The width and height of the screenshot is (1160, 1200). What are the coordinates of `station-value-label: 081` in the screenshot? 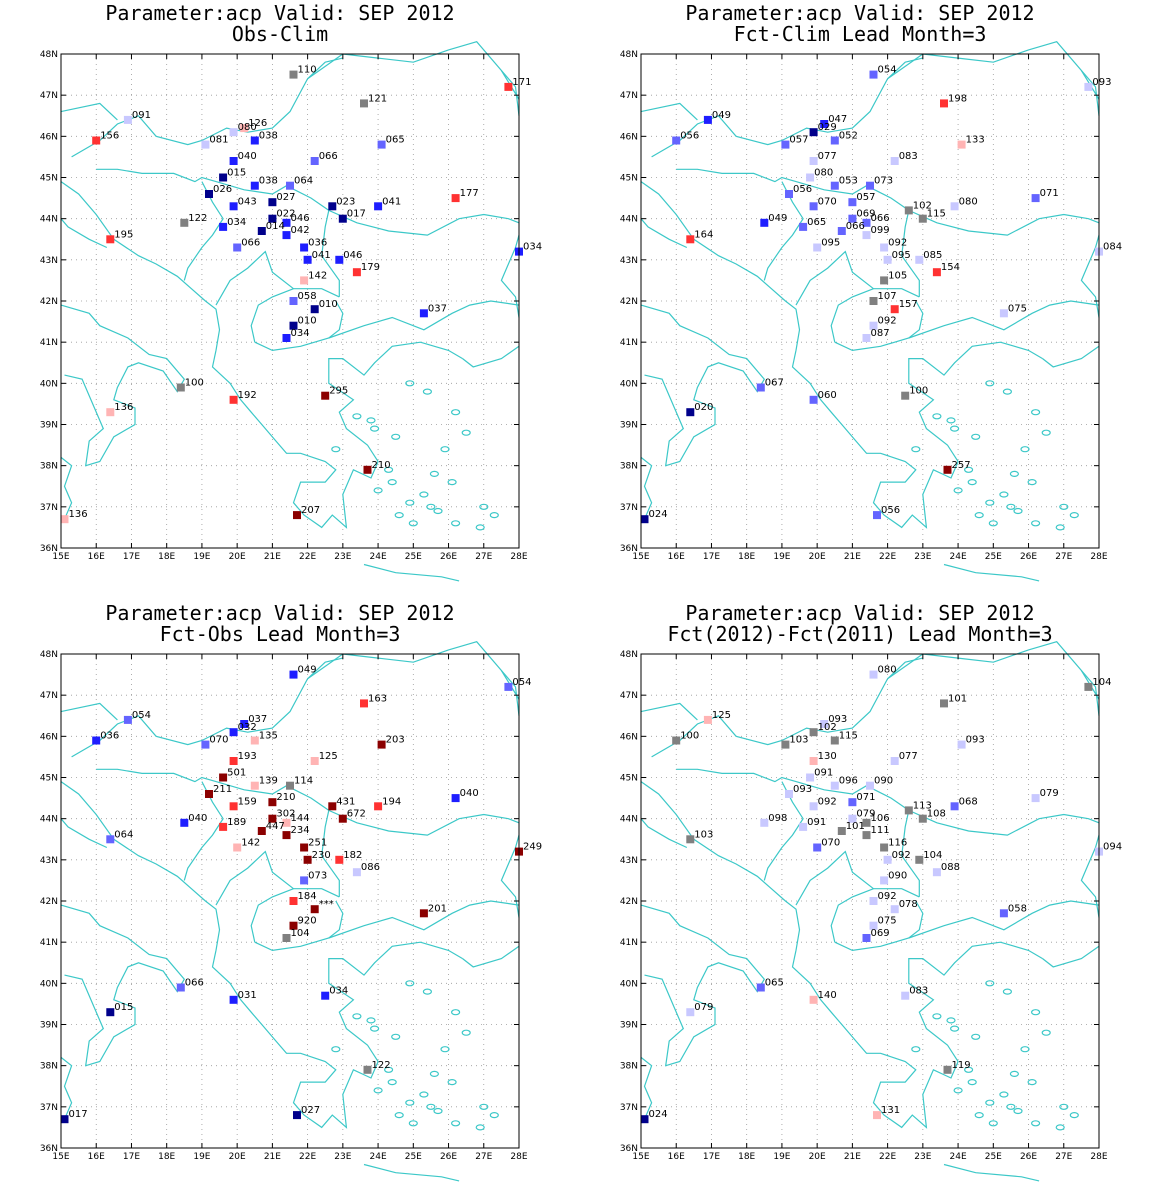 It's located at (218, 140).